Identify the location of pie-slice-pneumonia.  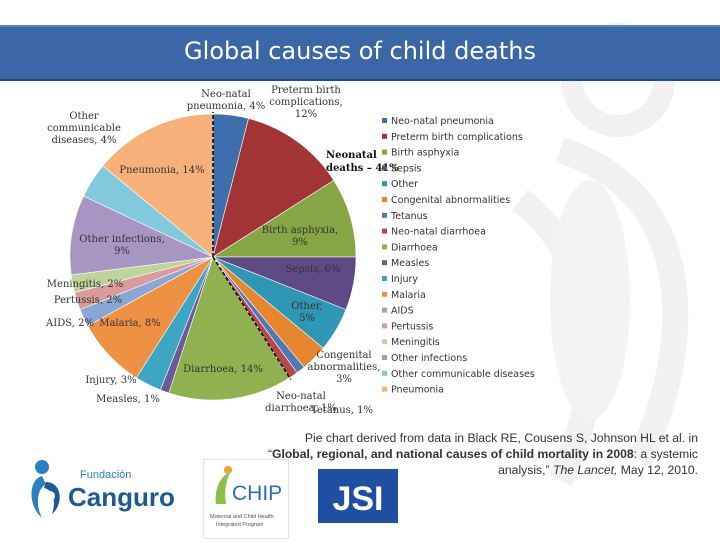
(158, 185).